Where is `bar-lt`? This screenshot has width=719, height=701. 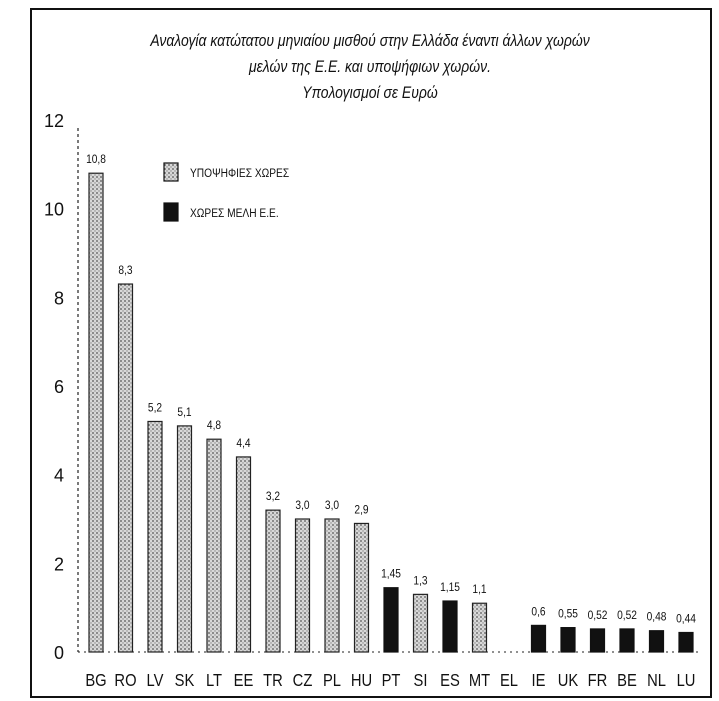
bar-lt is located at coordinates (214, 545).